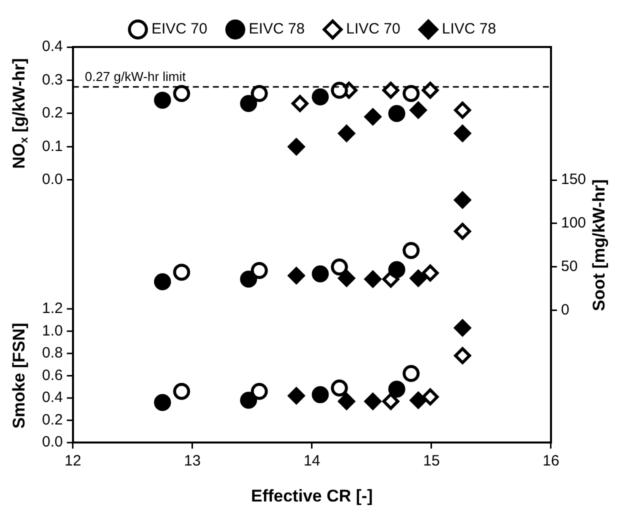 This screenshot has height=515, width=620. I want to click on y-tick-label: 0.1, so click(52, 146).